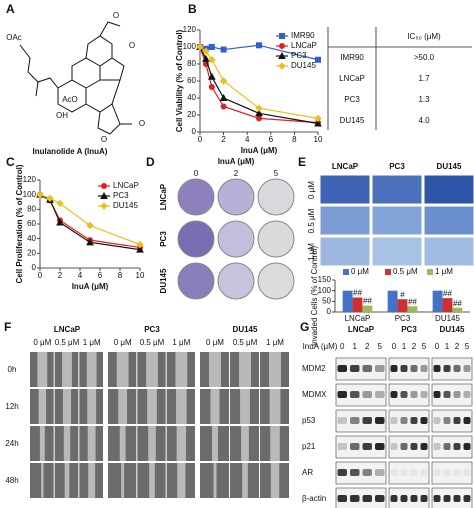 Image resolution: width=474 pixels, height=508 pixels. What do you see at coordinates (11, 443) in the screenshot?
I see `row-label: 24h` at bounding box center [11, 443].